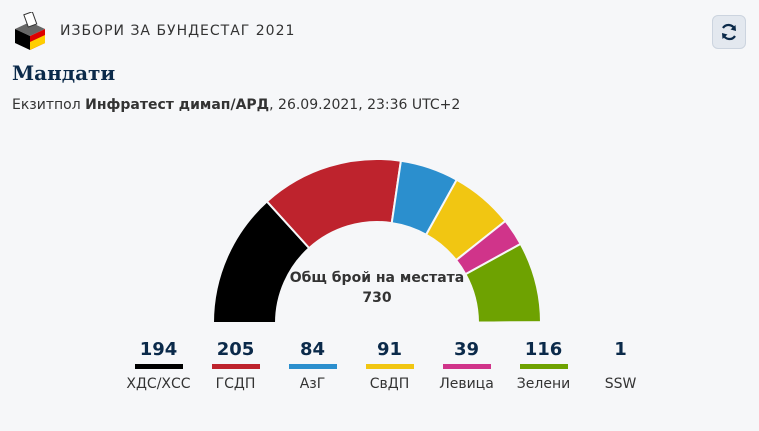 The width and height of the screenshot is (759, 431). I want to click on party-seats: 205, so click(235, 349).